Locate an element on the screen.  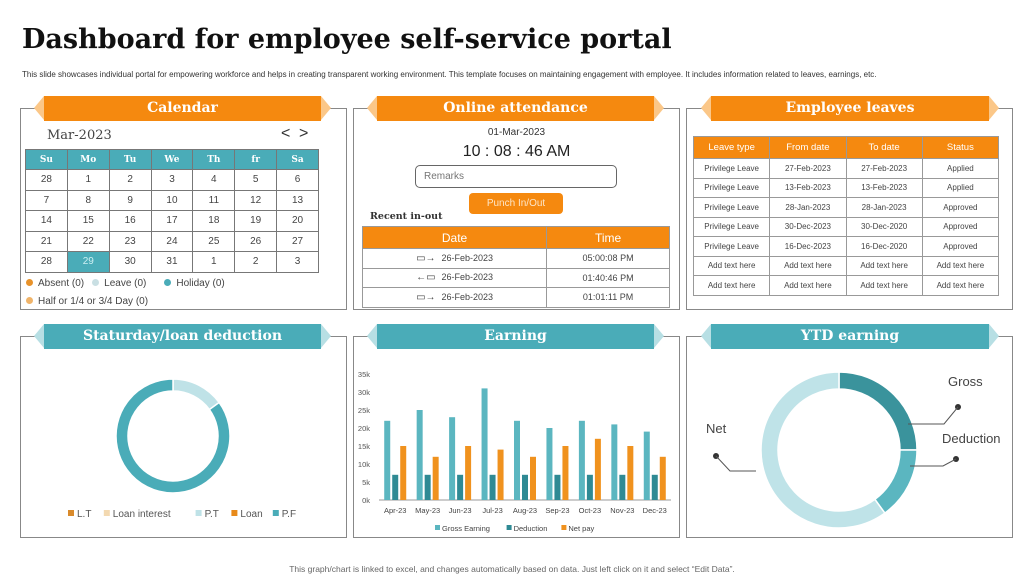
calendar-day: 15 is located at coordinates (88, 221).